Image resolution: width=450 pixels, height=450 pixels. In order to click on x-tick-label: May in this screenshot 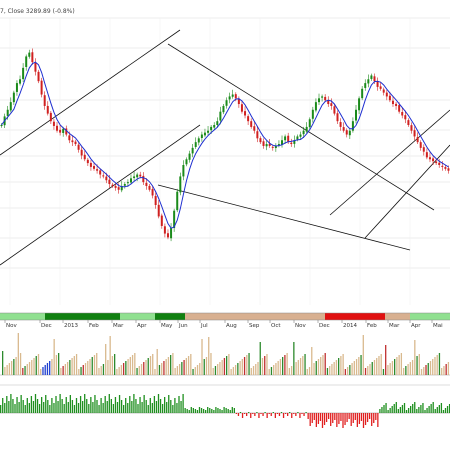, I will do `click(167, 326)`.